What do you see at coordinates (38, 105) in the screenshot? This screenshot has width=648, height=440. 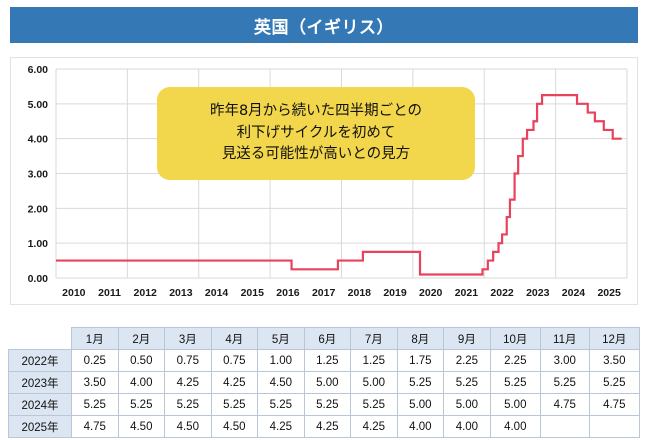 I see `y-axis-tick-label: 5.00` at bounding box center [38, 105].